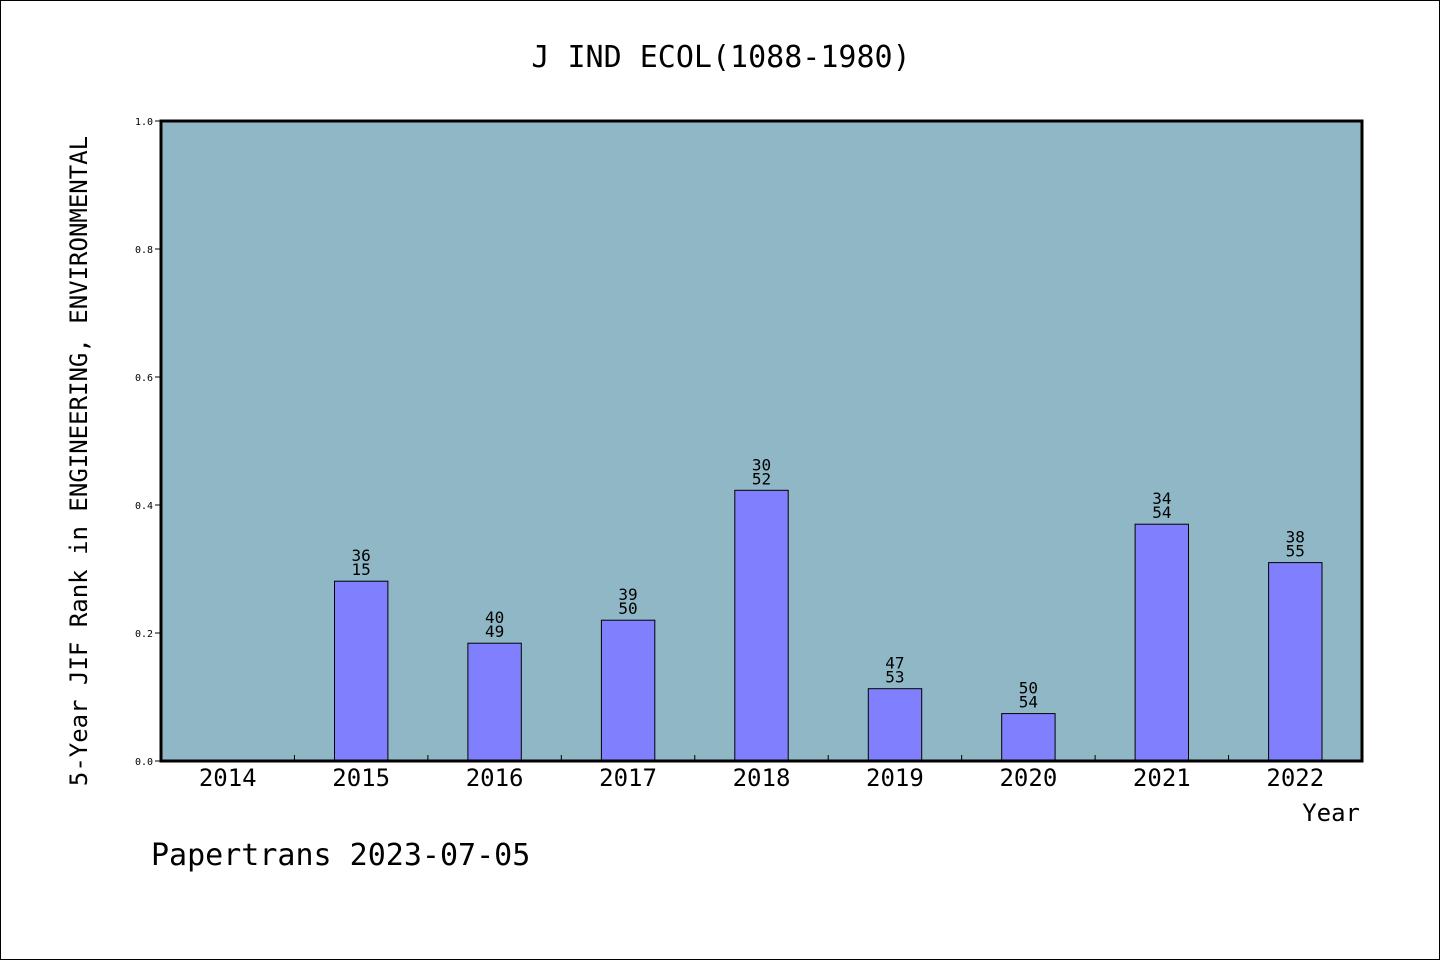 This screenshot has height=961, width=1440. What do you see at coordinates (761, 464) in the screenshot?
I see `bar-label-top-2018: 30` at bounding box center [761, 464].